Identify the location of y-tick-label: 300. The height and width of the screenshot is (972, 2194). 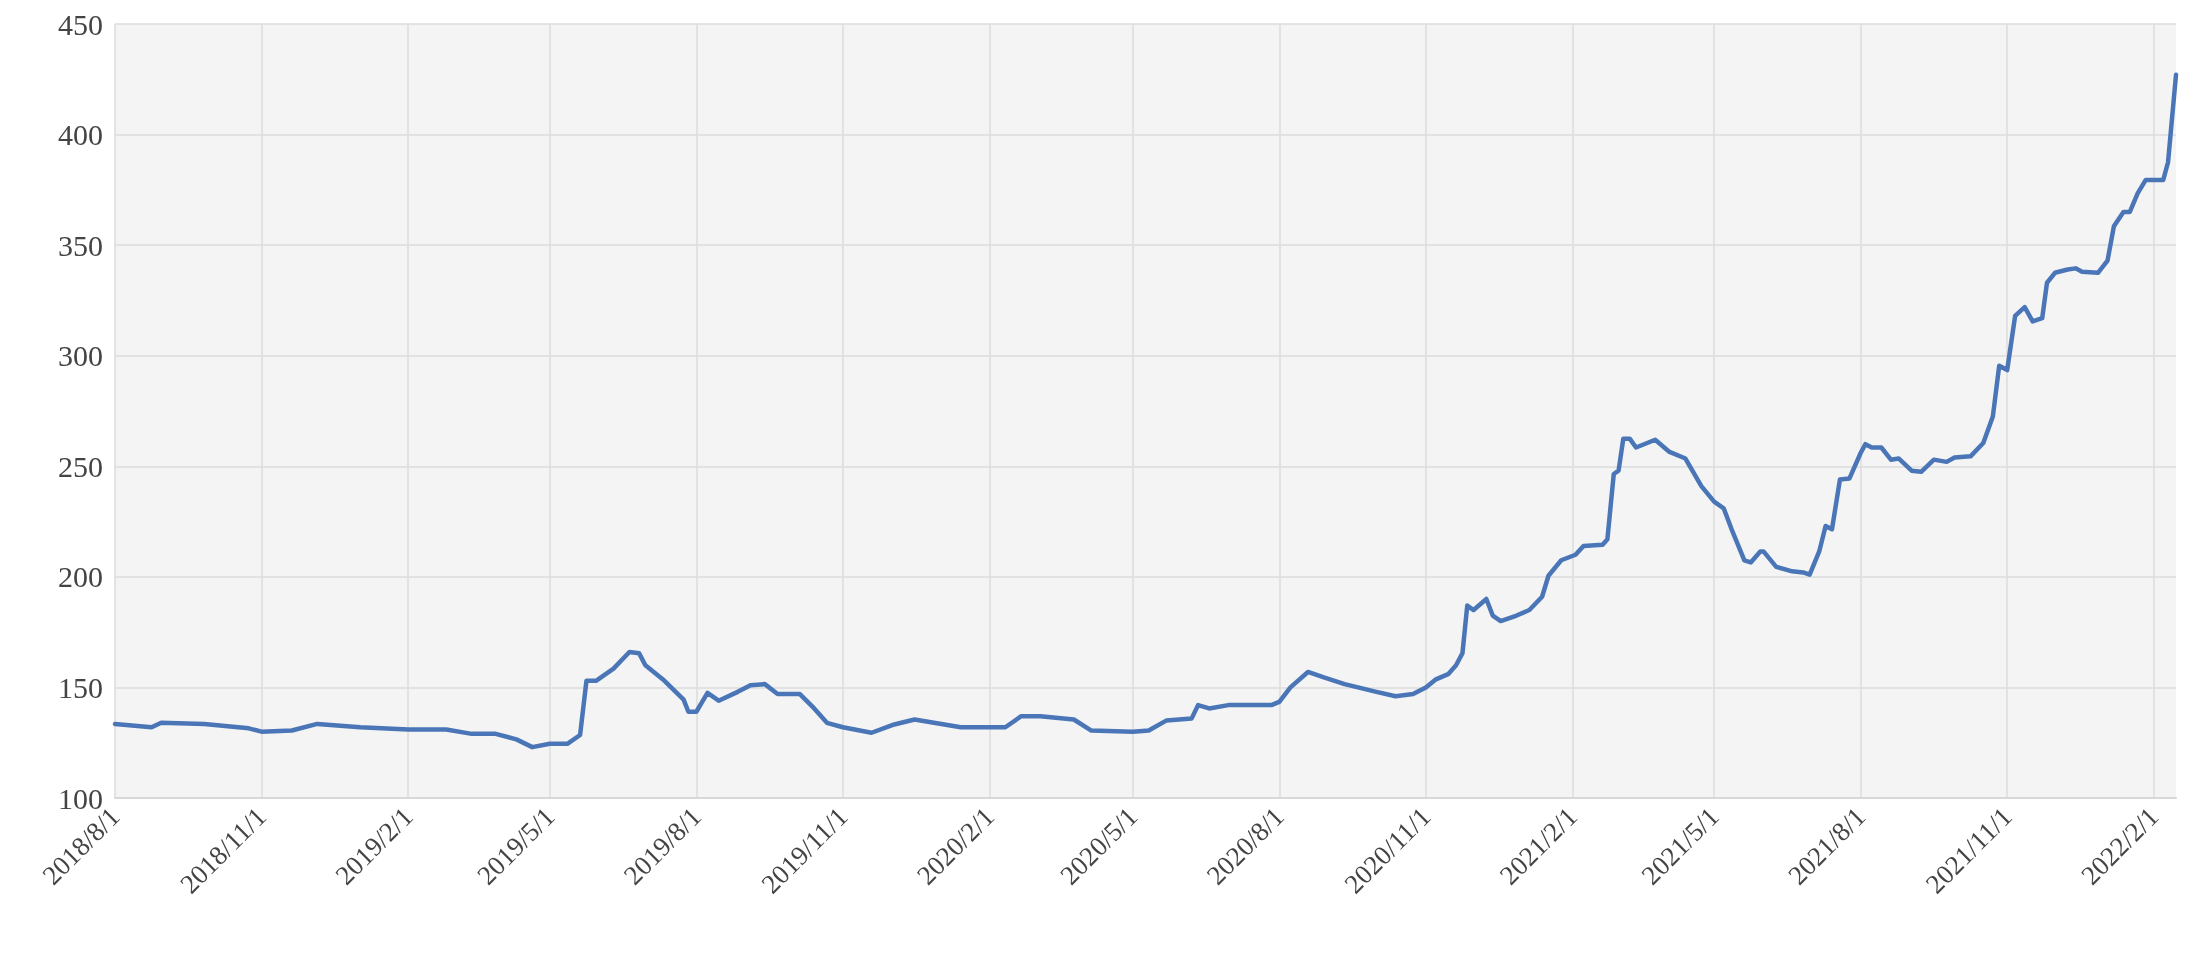
(80, 356).